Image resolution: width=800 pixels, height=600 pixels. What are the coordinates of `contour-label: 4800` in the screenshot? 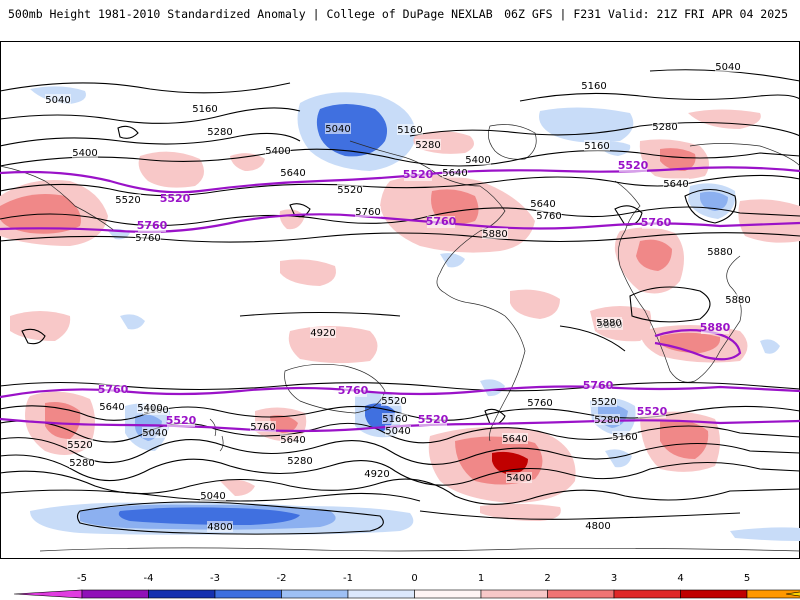 It's located at (219, 527).